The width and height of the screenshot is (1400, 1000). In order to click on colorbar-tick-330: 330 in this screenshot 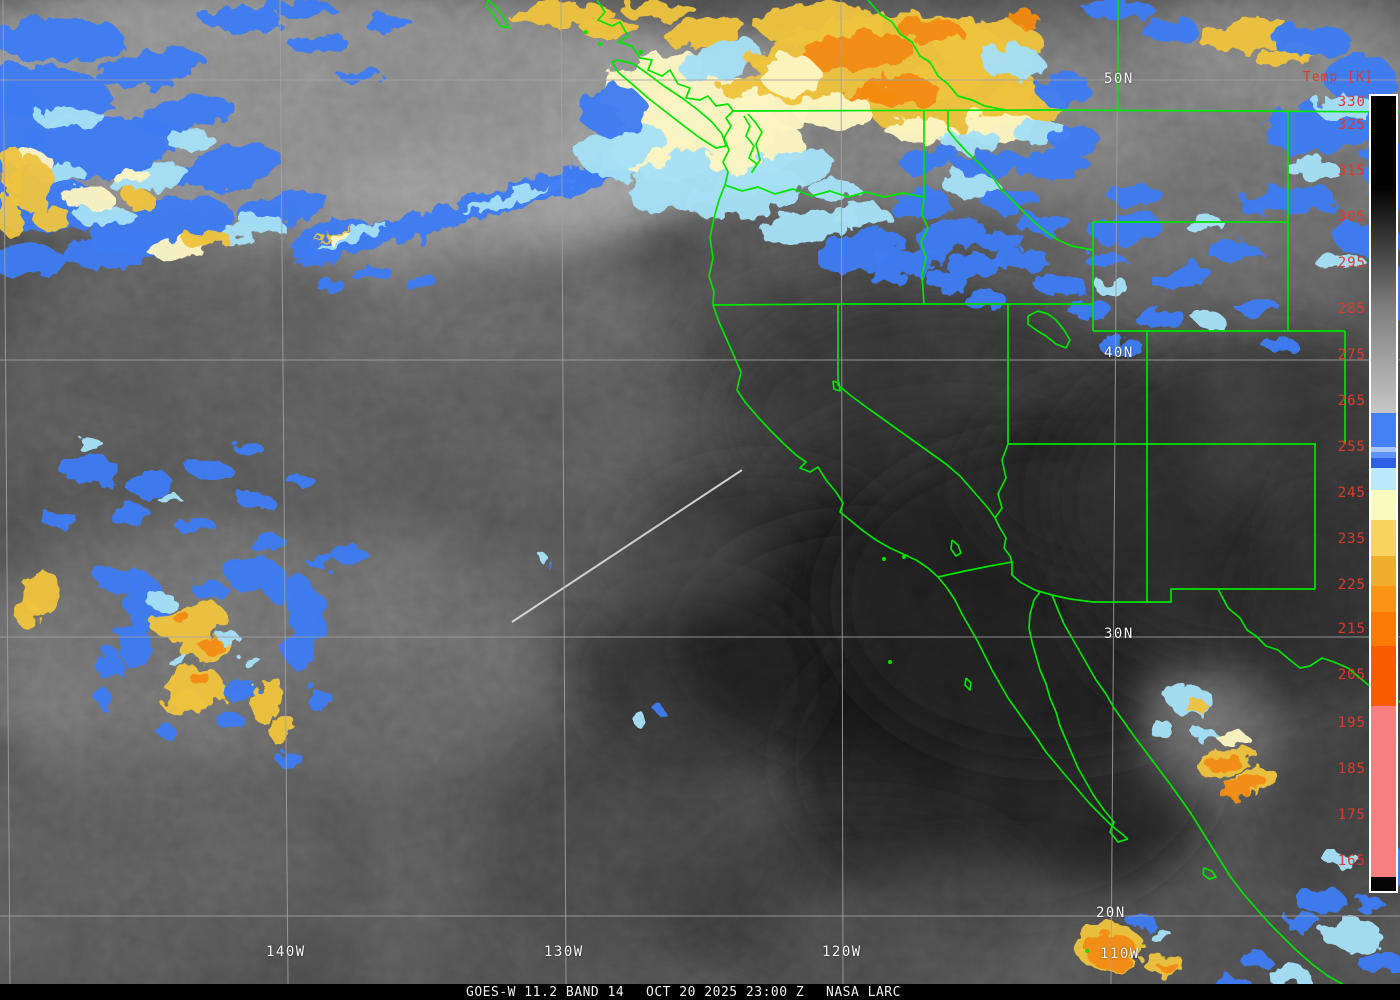, I will do `click(1351, 102)`.